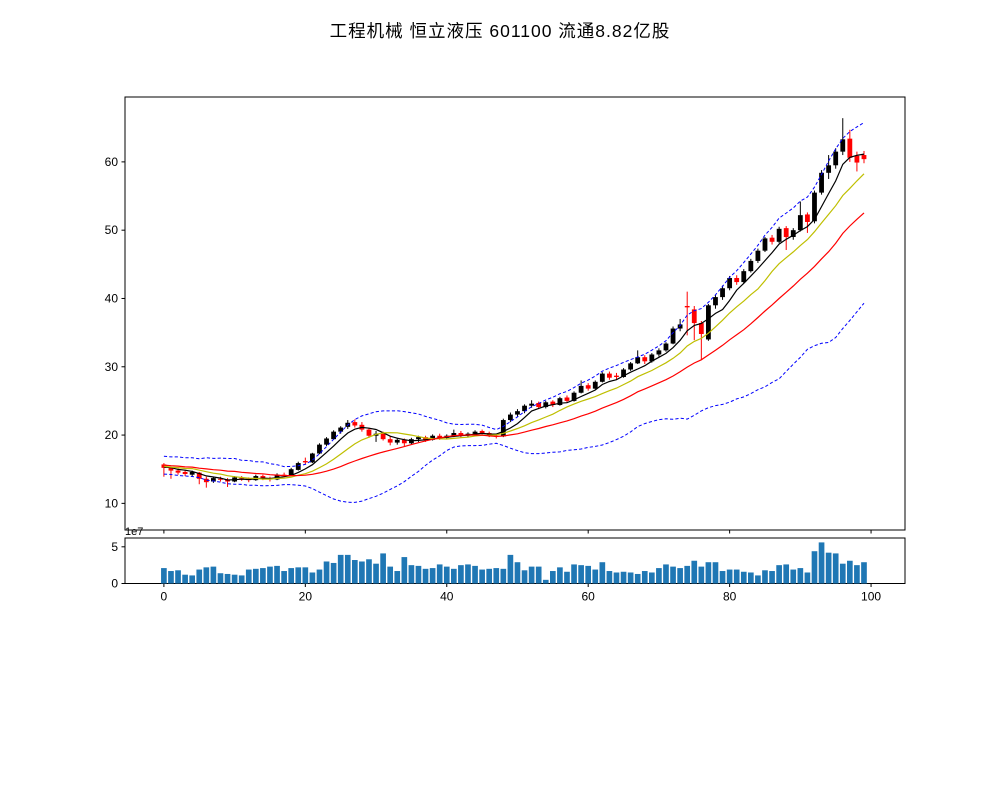 The height and width of the screenshot is (800, 1000). Describe the element at coordinates (112, 367) in the screenshot. I see `price-tick-label: 30` at that location.